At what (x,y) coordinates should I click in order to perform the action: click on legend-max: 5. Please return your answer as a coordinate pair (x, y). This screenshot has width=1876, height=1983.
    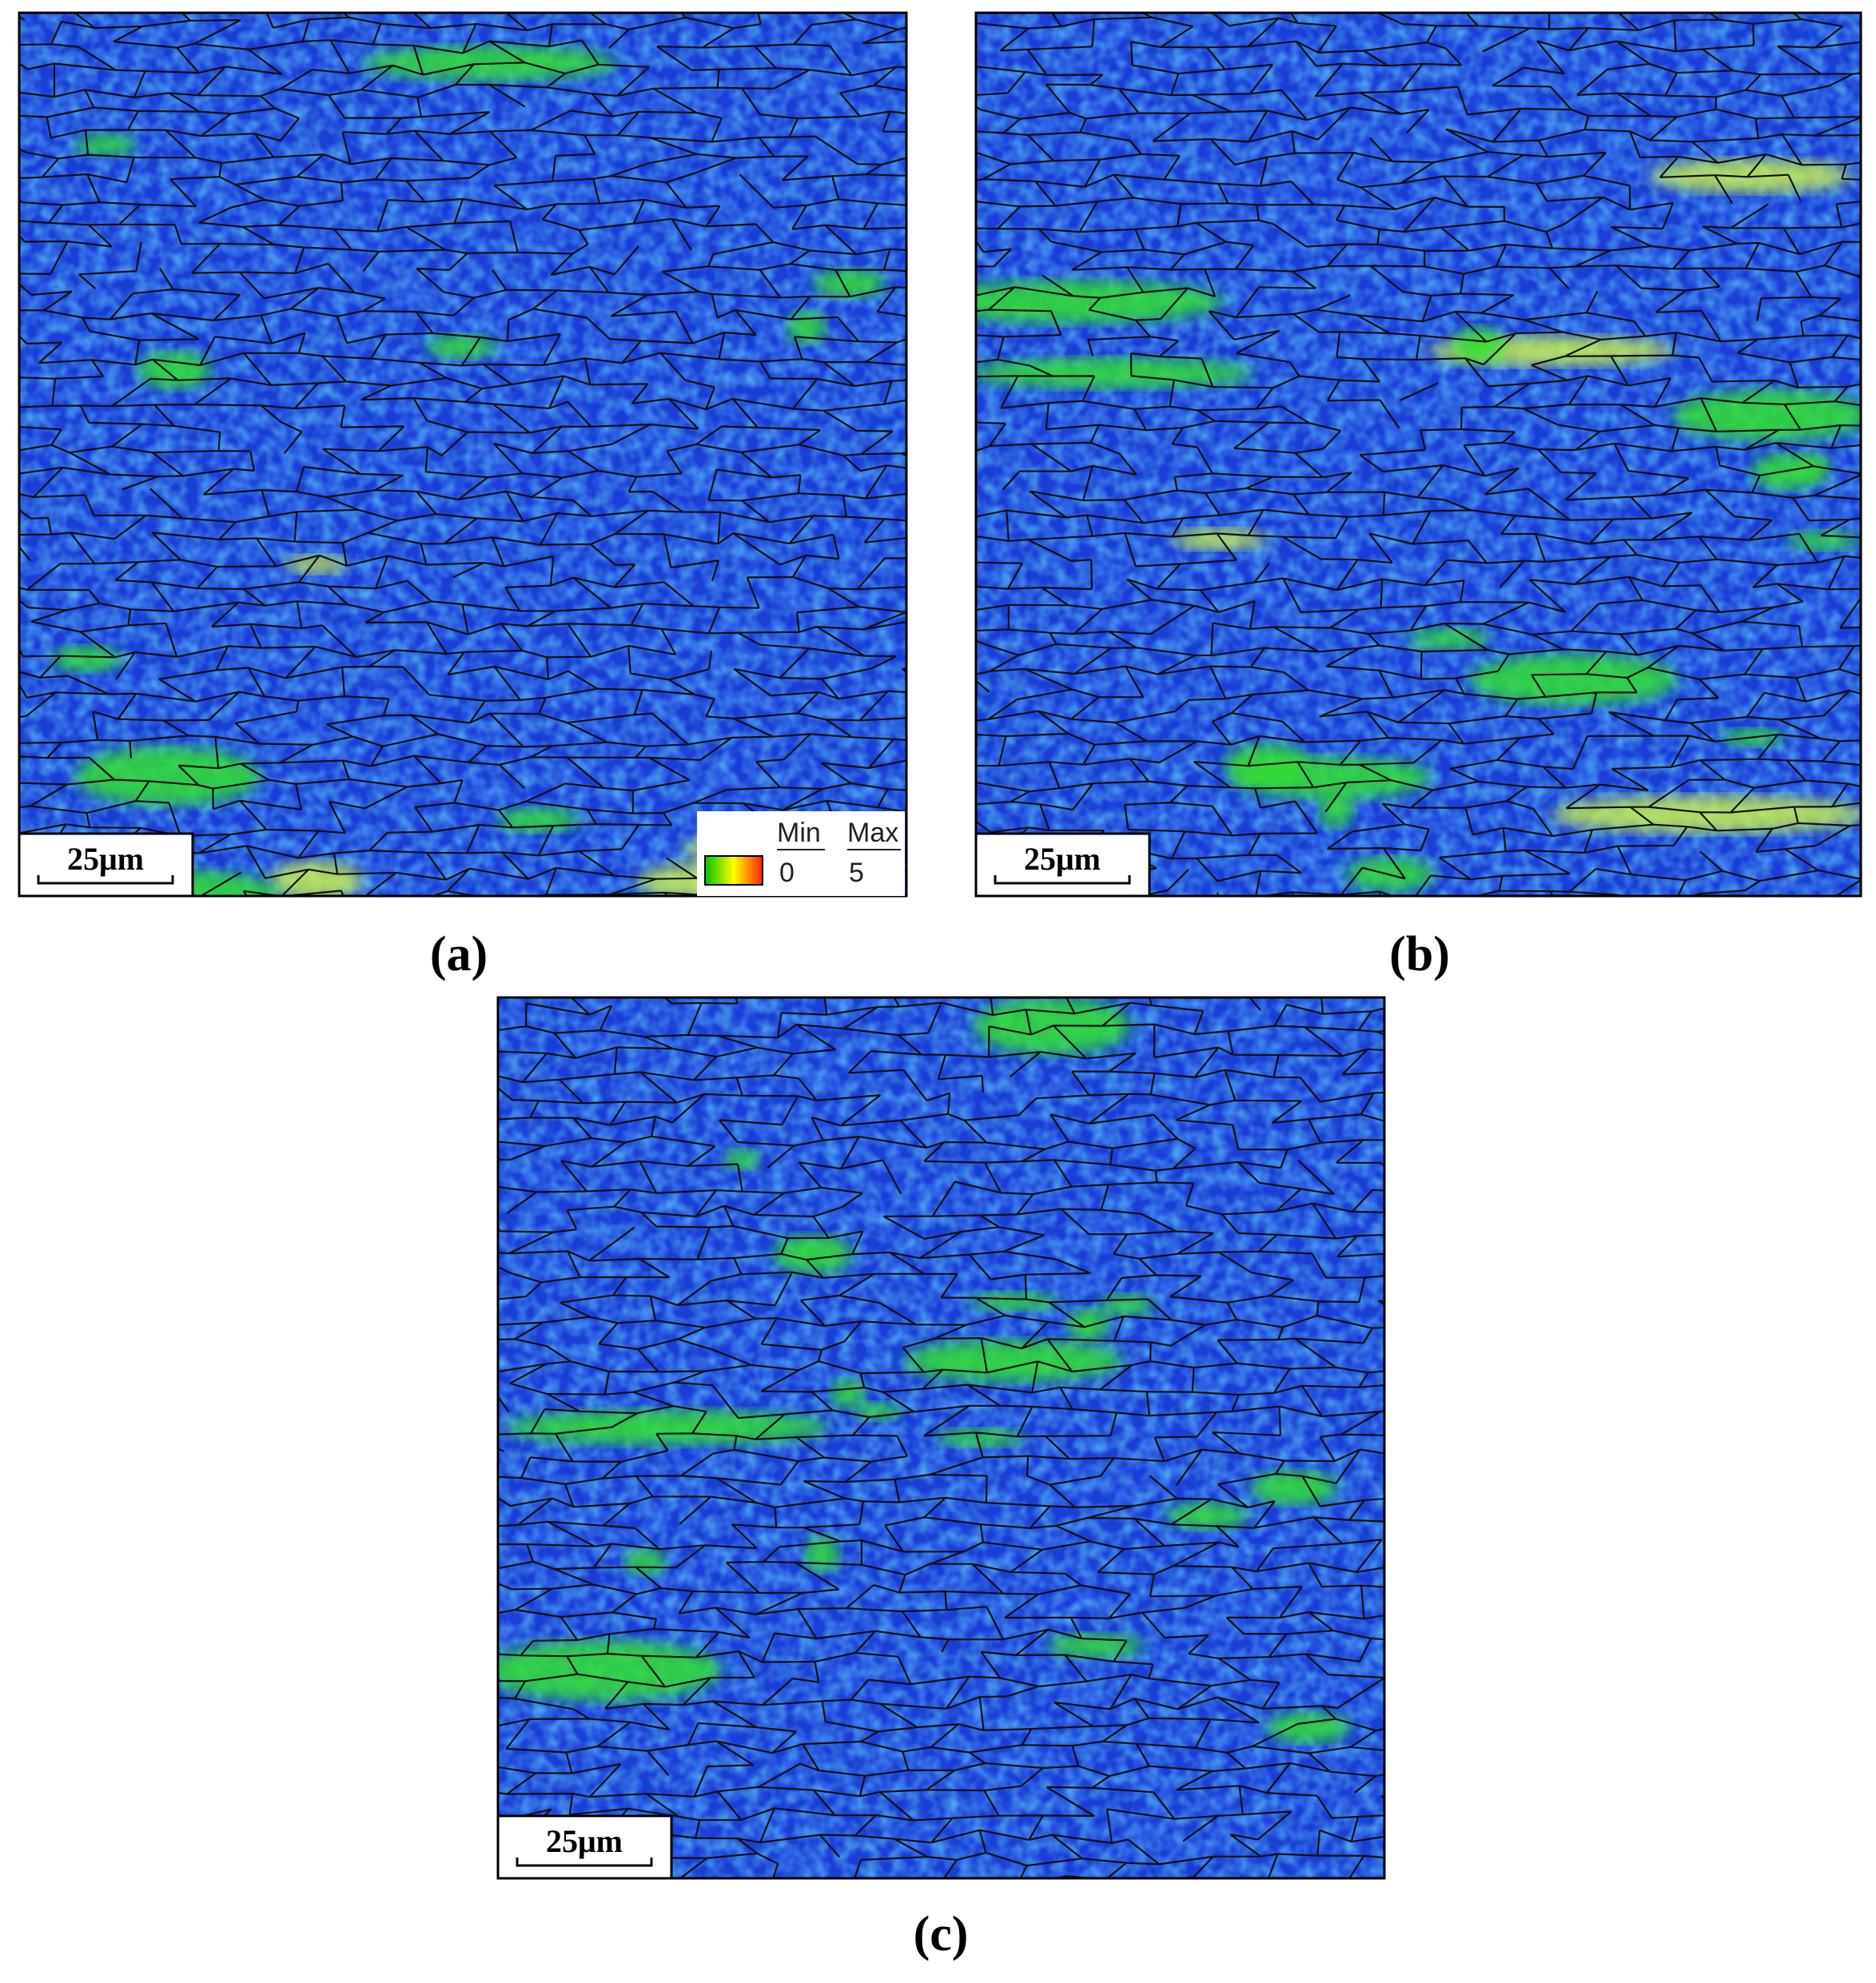
    Looking at the image, I should click on (857, 873).